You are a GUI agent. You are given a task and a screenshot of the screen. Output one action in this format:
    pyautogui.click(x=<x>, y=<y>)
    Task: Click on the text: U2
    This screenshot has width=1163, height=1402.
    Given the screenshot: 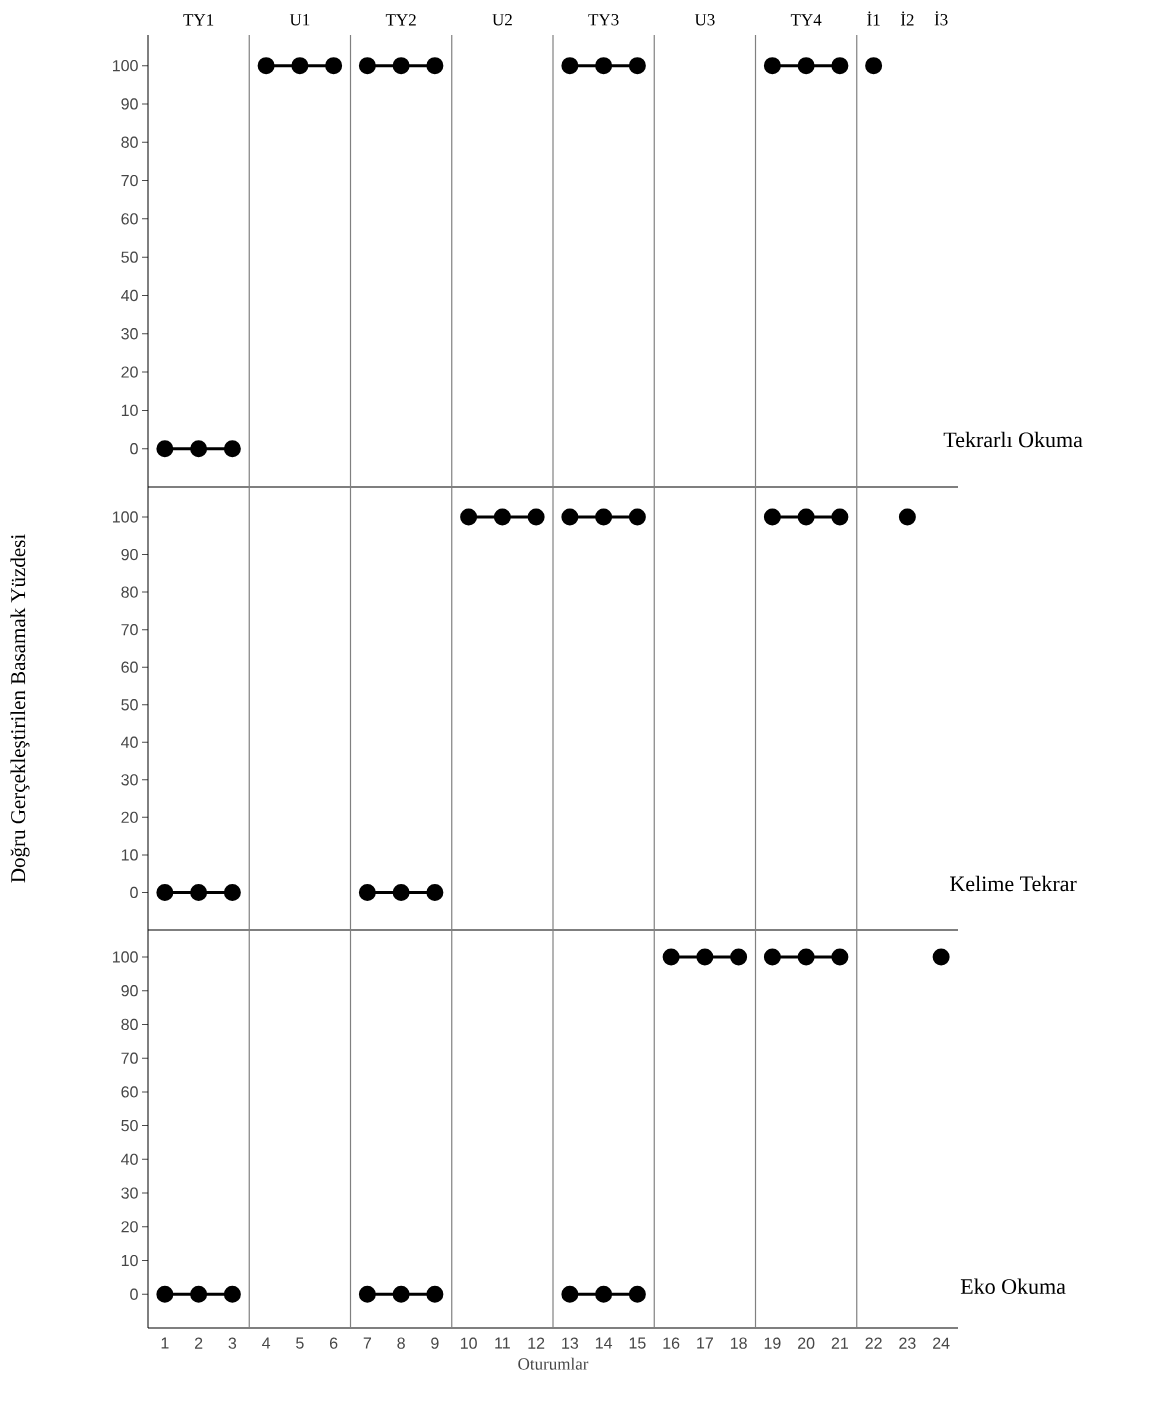 What is the action you would take?
    pyautogui.click(x=502, y=20)
    